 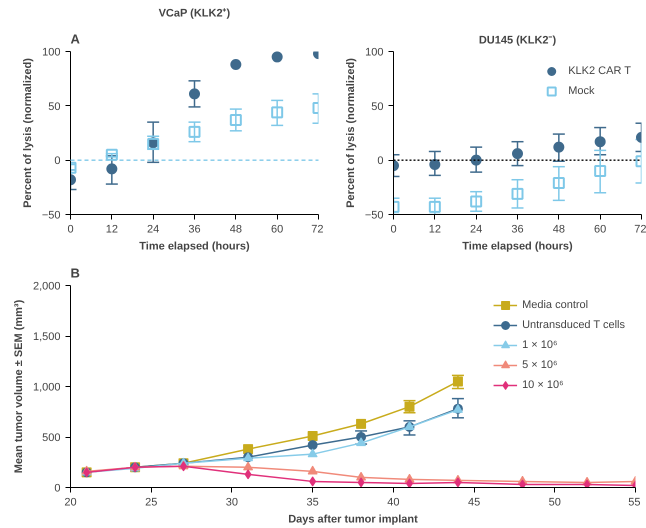 What do you see at coordinates (46, 388) in the screenshot?
I see `y-tick-label: 1,000` at bounding box center [46, 388].